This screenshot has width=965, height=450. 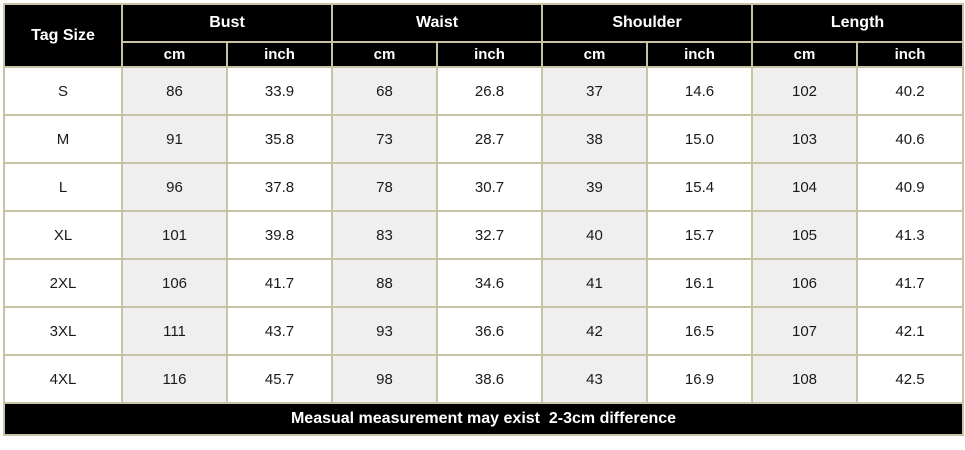 What do you see at coordinates (63, 283) in the screenshot?
I see `size-cell: 2XL` at bounding box center [63, 283].